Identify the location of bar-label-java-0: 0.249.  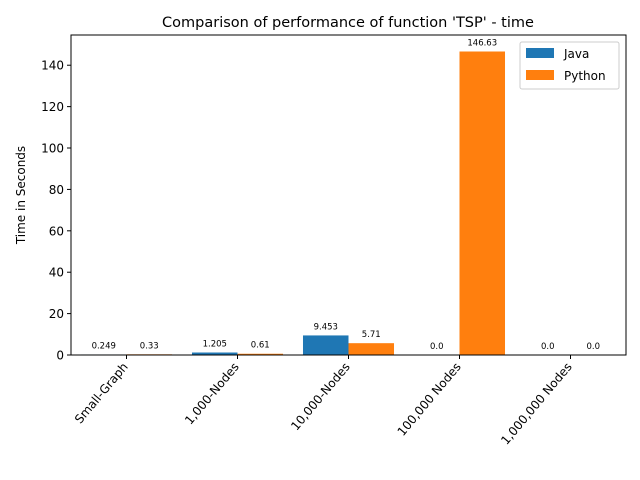
(104, 346).